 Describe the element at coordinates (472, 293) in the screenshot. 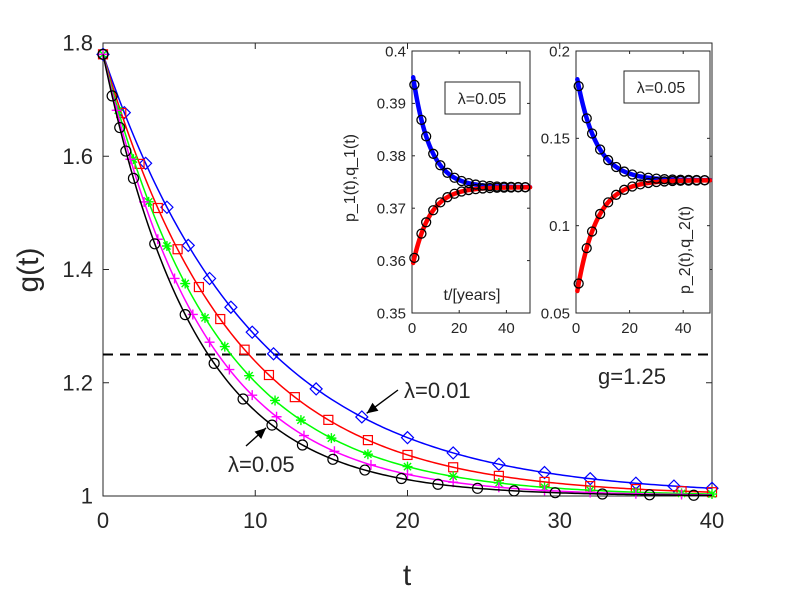

I see `inset1-xlabel-bg` at that location.